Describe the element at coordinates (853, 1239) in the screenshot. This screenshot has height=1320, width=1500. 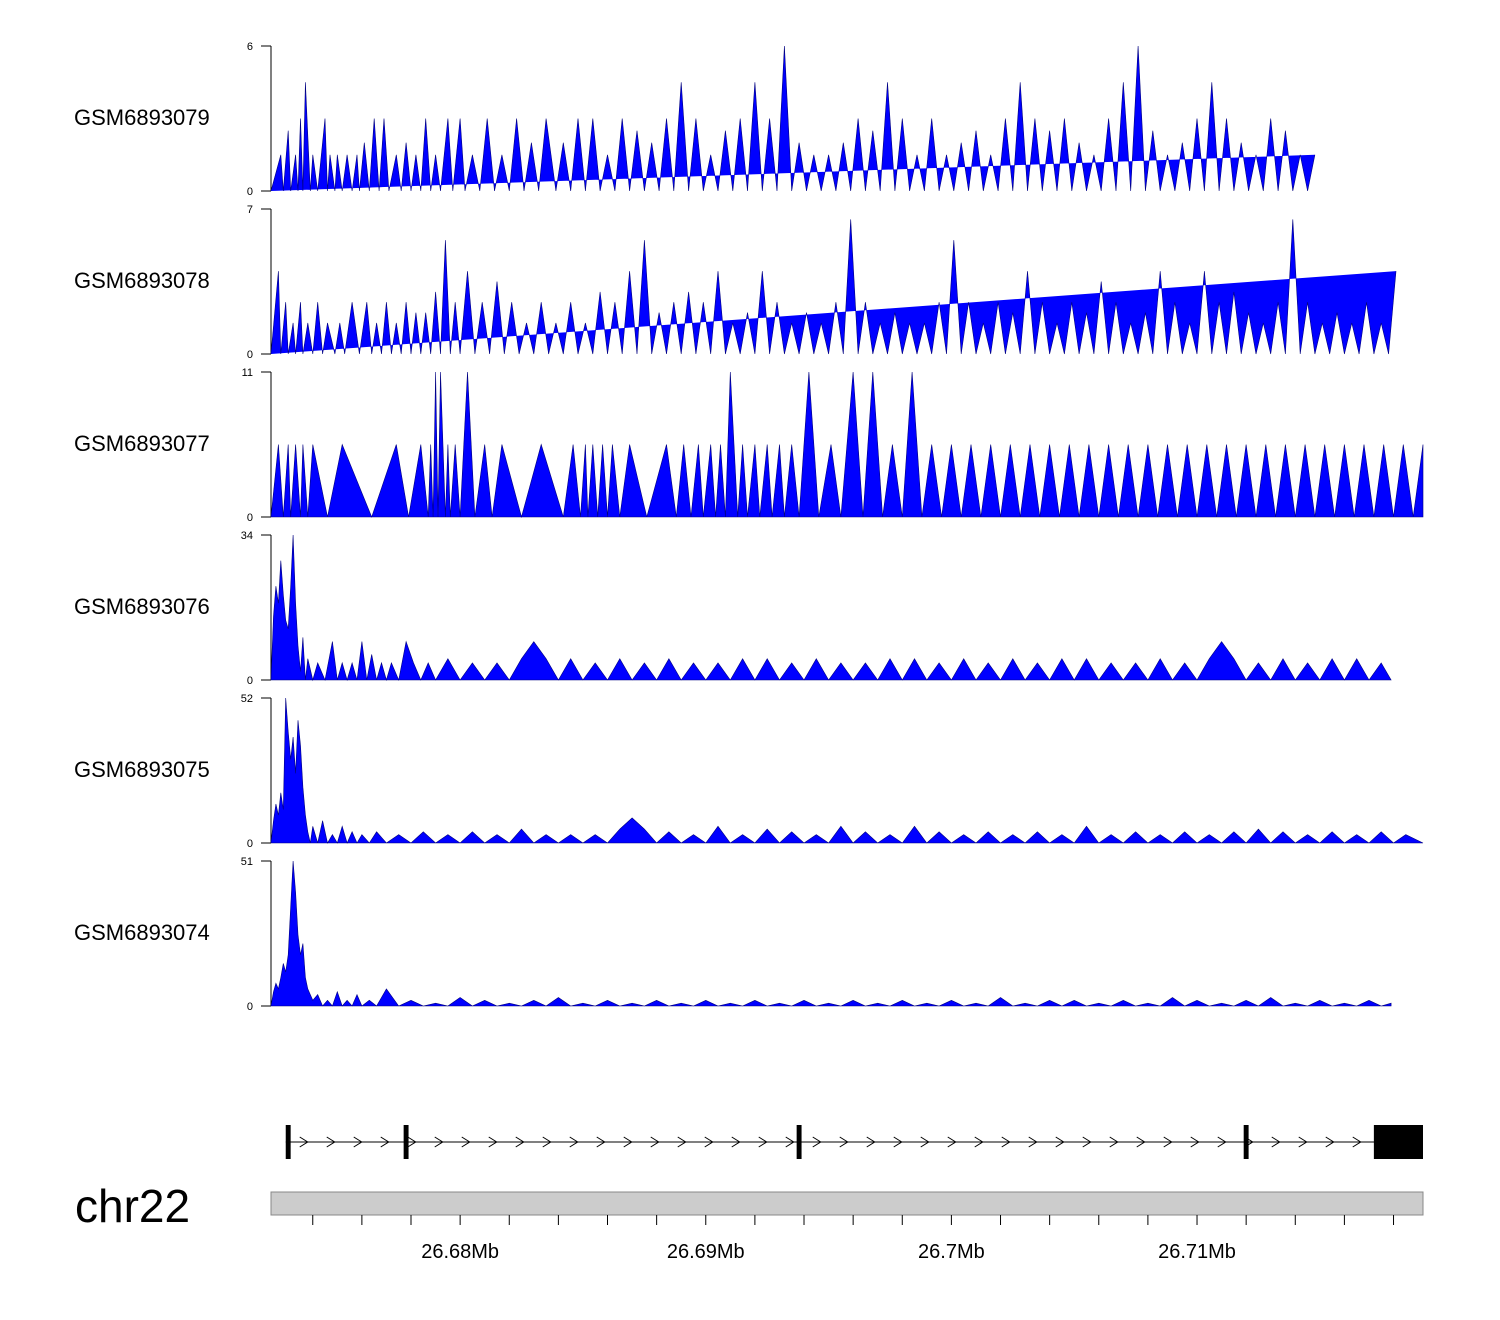
I see `genome-axis: 26.68Mb 26.69Mb 26.7Mb 26.71Mb` at that location.